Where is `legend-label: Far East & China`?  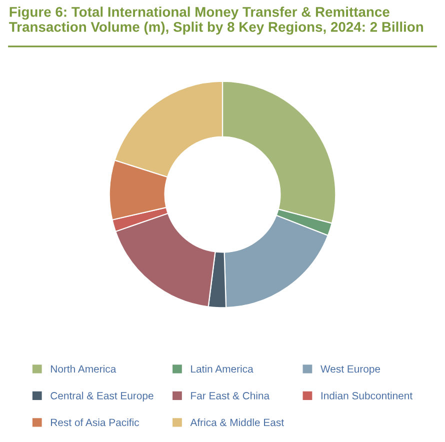
legend-label: Far East & China is located at coordinates (230, 396).